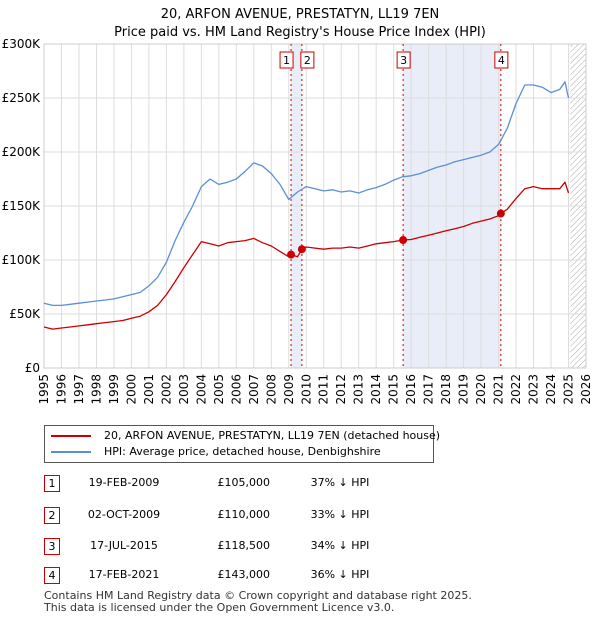  What do you see at coordinates (569, 389) in the screenshot?
I see `x-tick-label: 2025` at bounding box center [569, 389].